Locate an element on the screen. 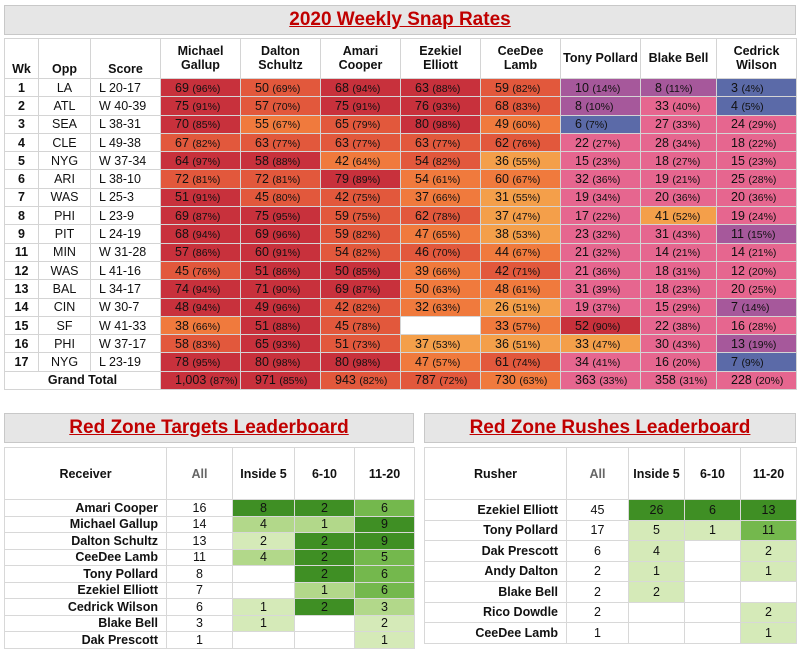 The image size is (802, 649). snap-cell: 69 (96%) is located at coordinates (280, 234).